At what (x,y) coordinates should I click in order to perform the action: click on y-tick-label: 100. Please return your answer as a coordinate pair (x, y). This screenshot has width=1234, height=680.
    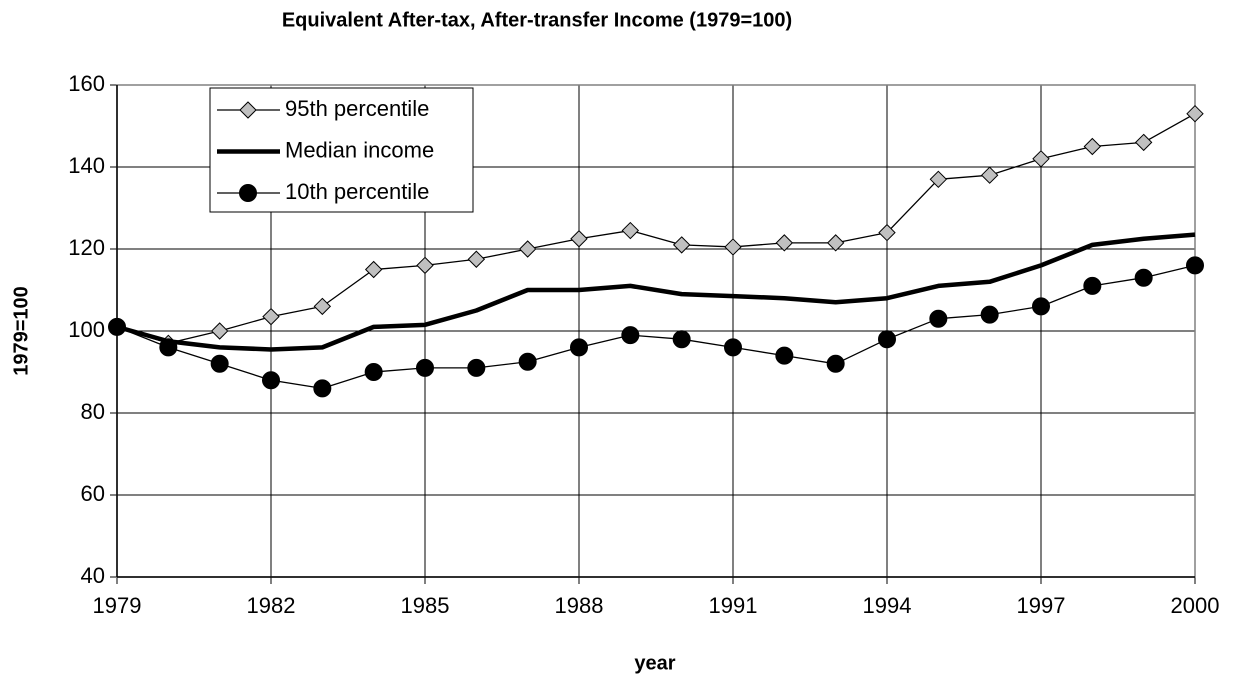
    Looking at the image, I should click on (86, 329).